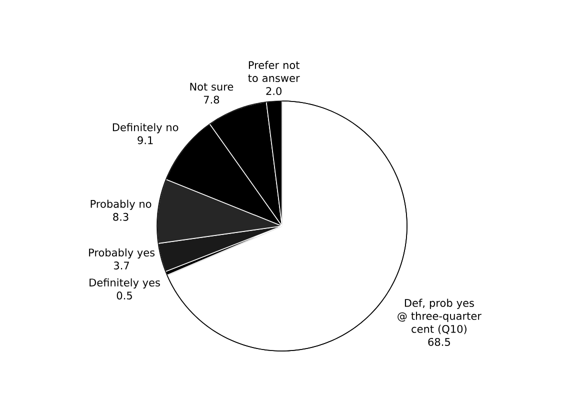 The height and width of the screenshot is (406, 576). What do you see at coordinates (439, 342) in the screenshot?
I see `data-label: 68.5` at bounding box center [439, 342].